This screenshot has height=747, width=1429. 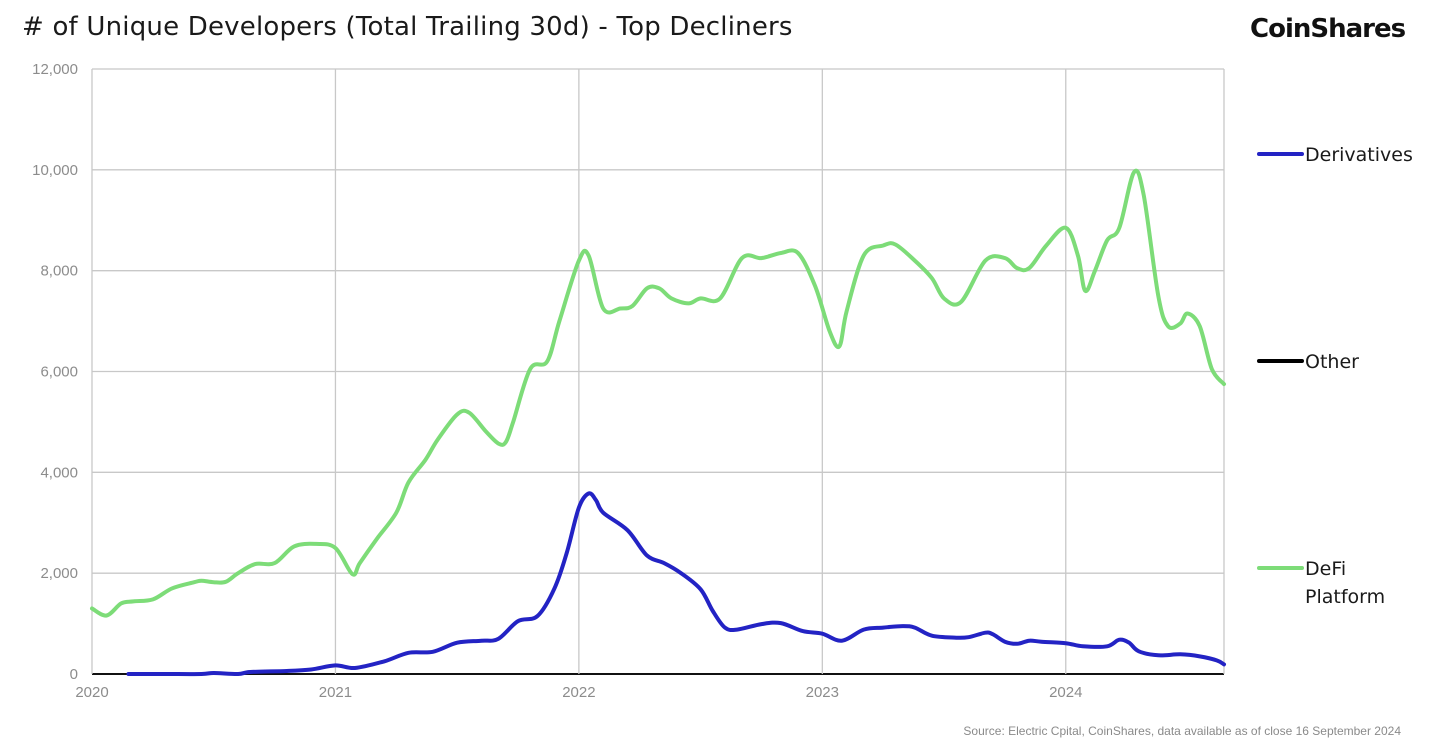 What do you see at coordinates (1325, 569) in the screenshot?
I see `legend-label-defi-platform: DeFi` at bounding box center [1325, 569].